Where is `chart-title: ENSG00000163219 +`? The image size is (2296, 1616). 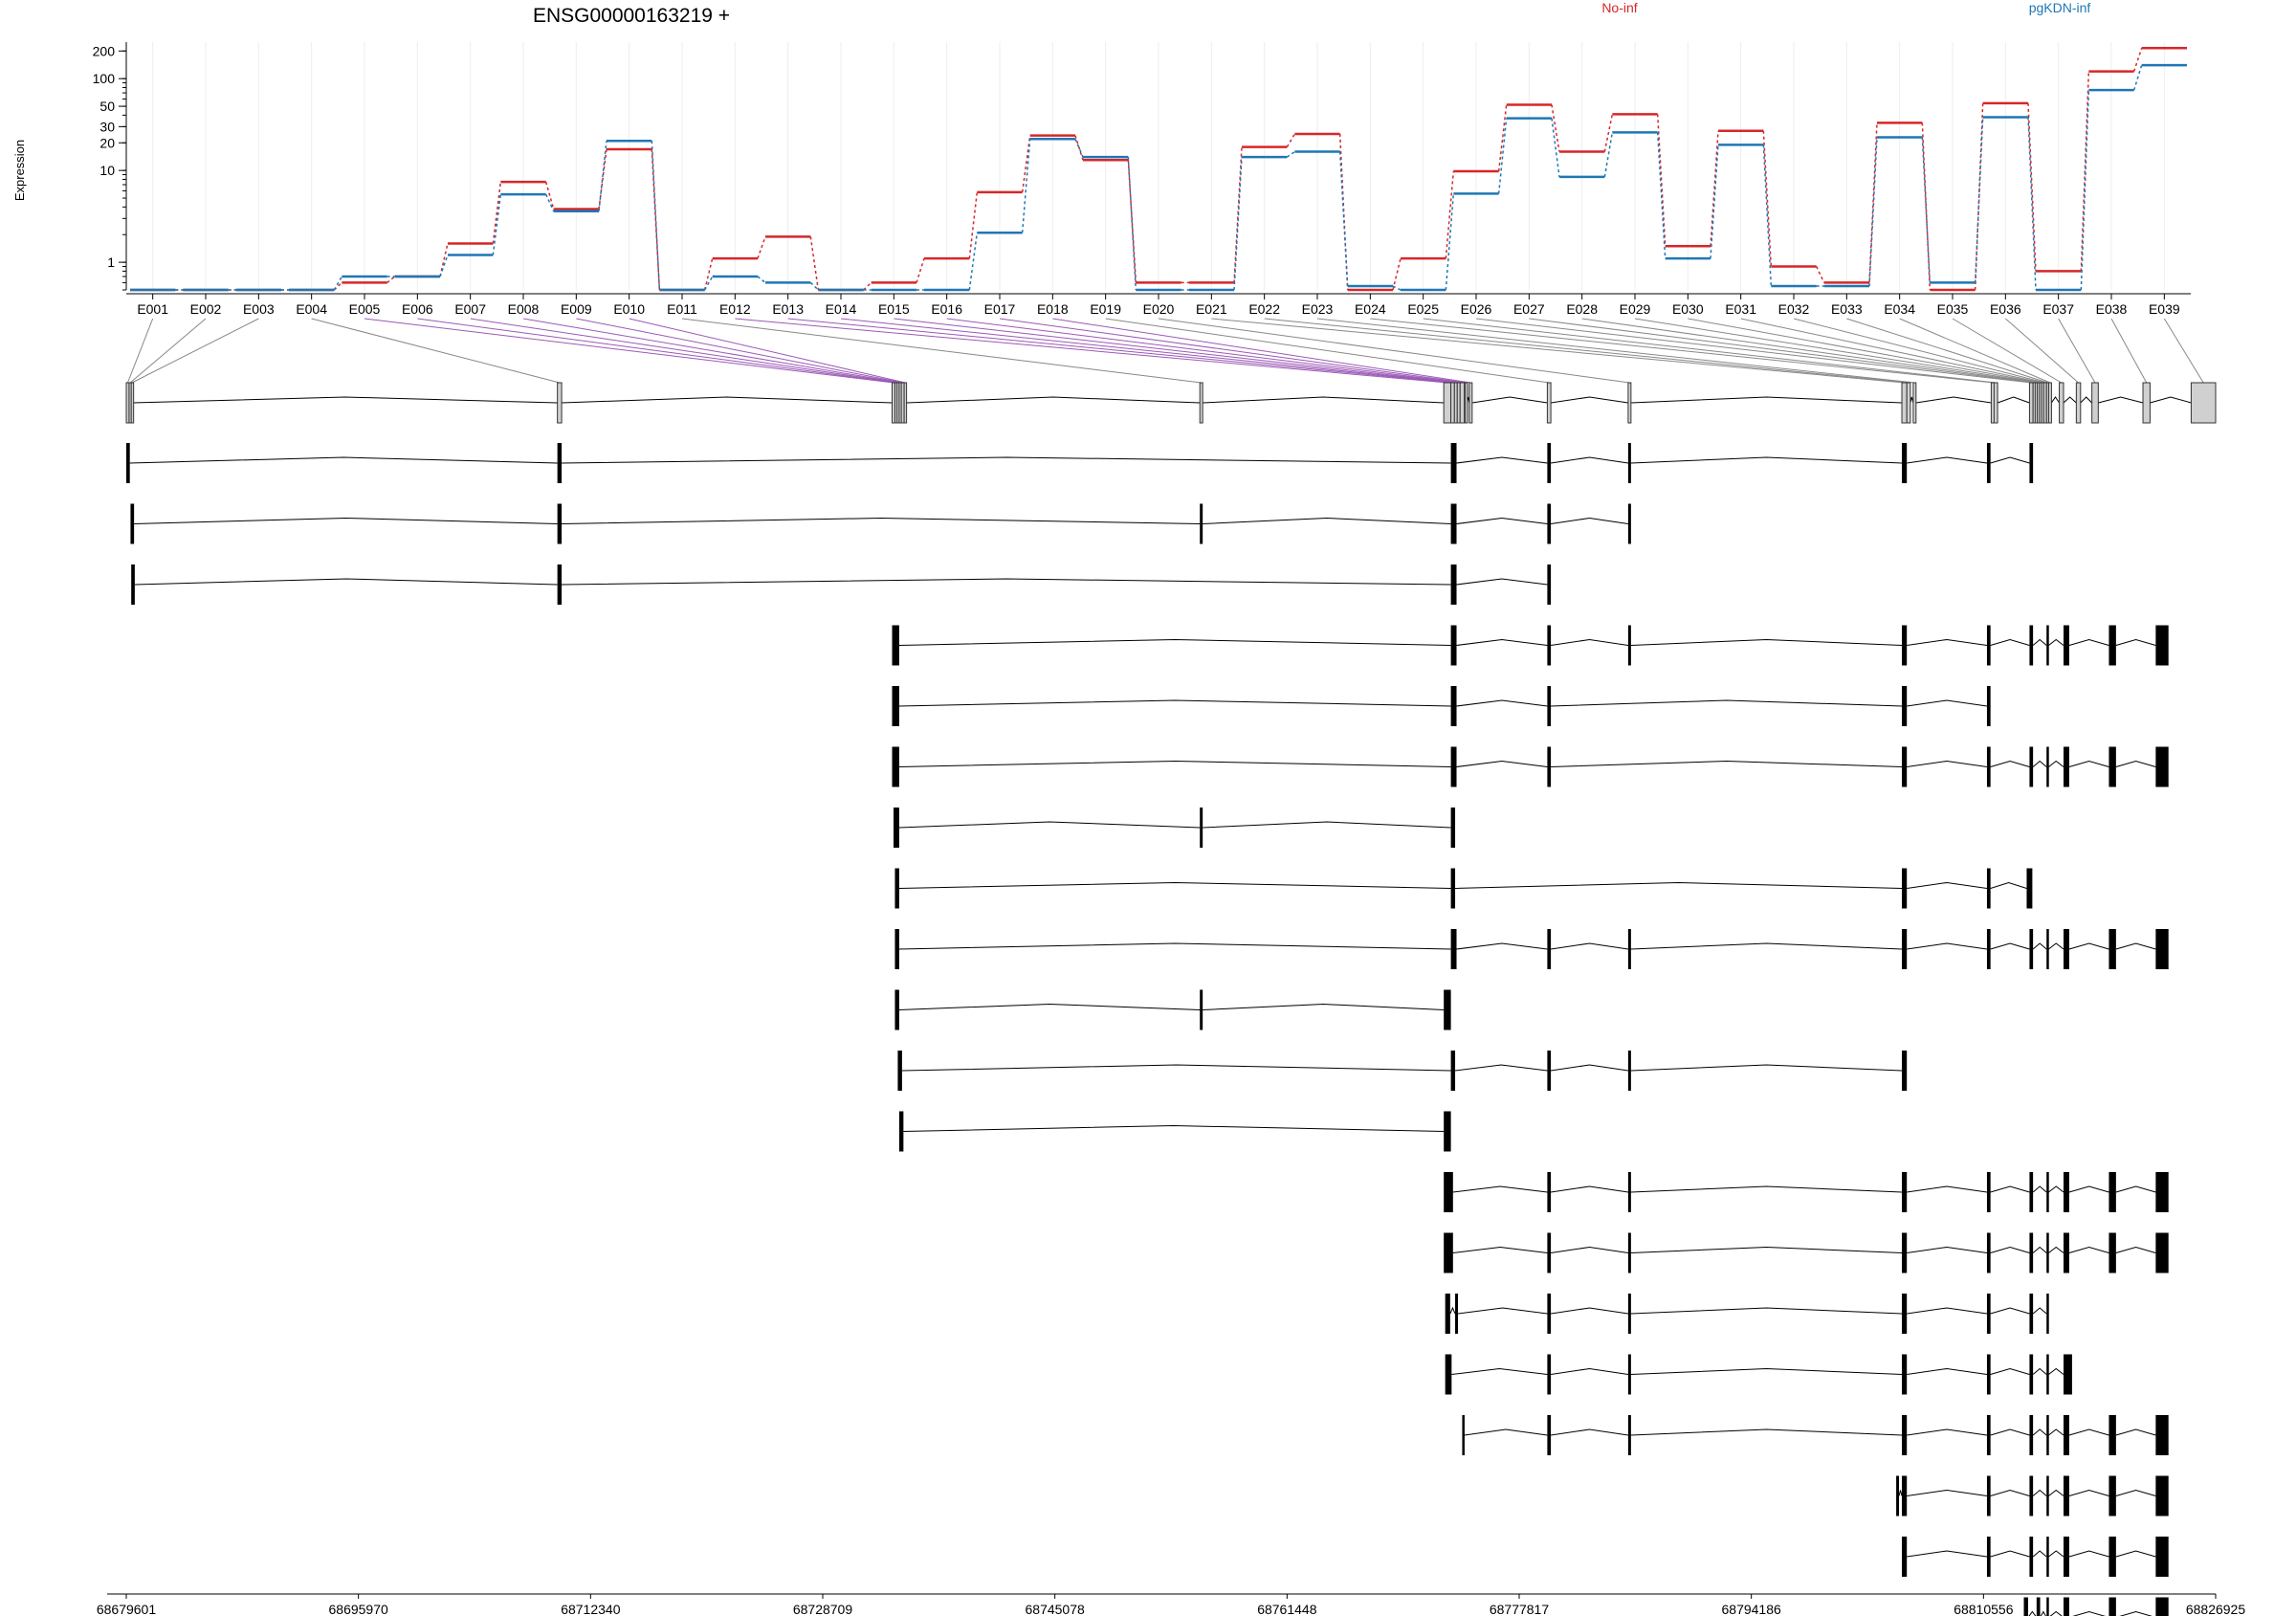
chart-title: ENSG00000163219 + is located at coordinates (631, 16).